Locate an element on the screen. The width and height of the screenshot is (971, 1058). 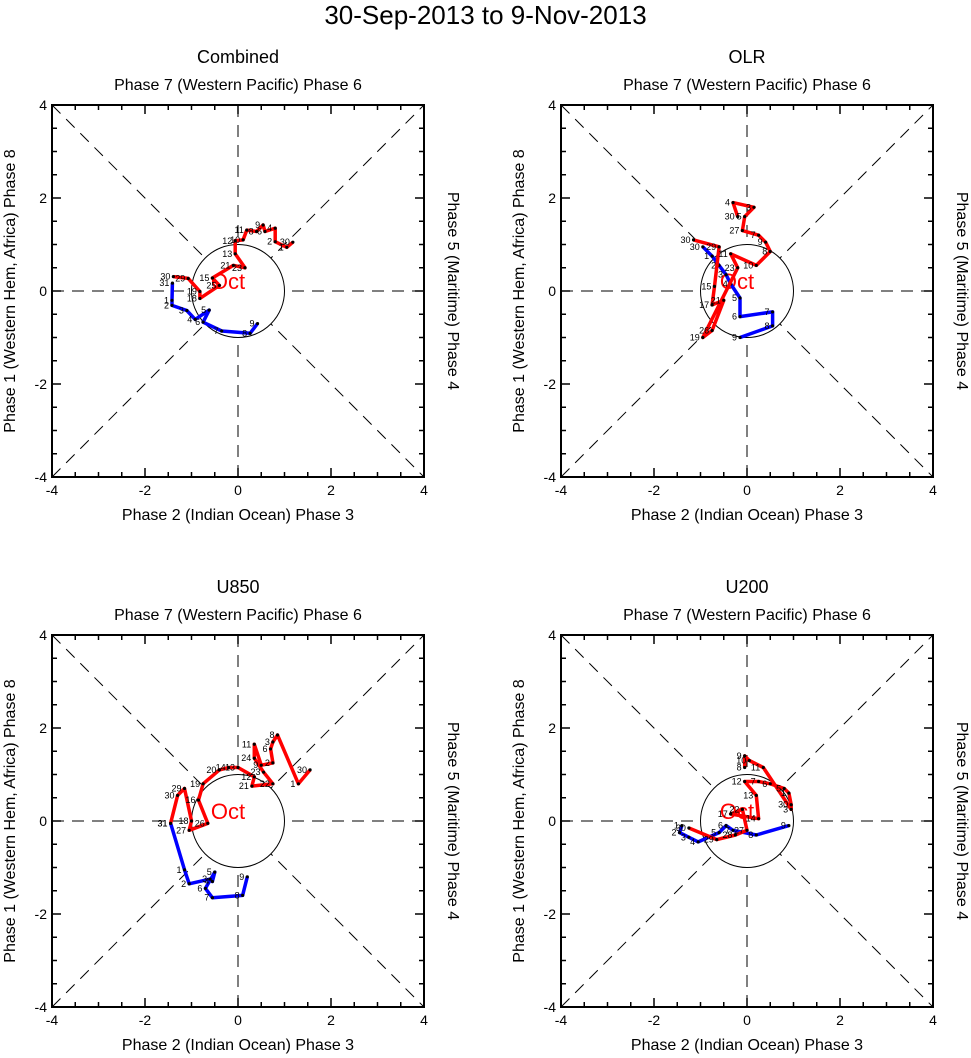
panel-4-day-label: 12 is located at coordinates (737, 781).